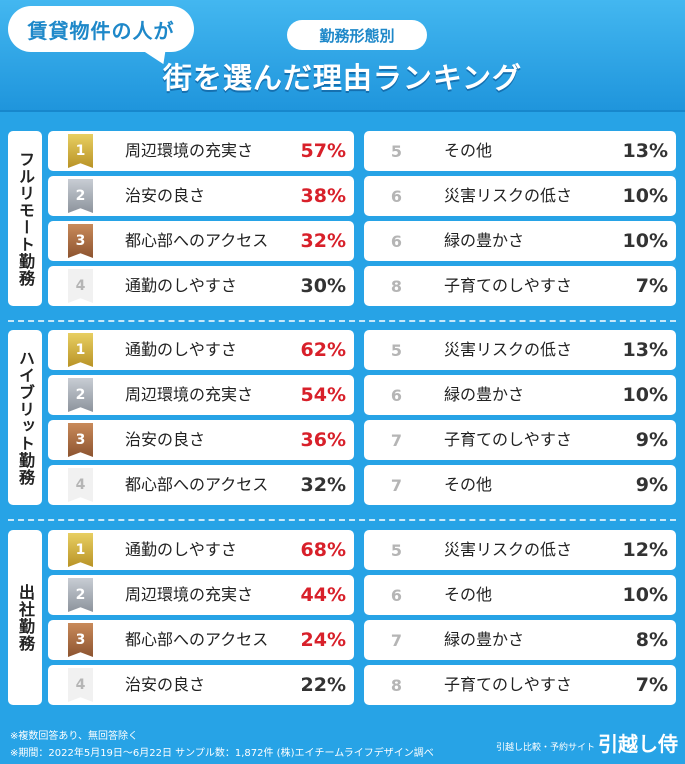 The image size is (685, 764). What do you see at coordinates (520, 151) in the screenshot?
I see `ranking-row: 5 その他 13%` at bounding box center [520, 151].